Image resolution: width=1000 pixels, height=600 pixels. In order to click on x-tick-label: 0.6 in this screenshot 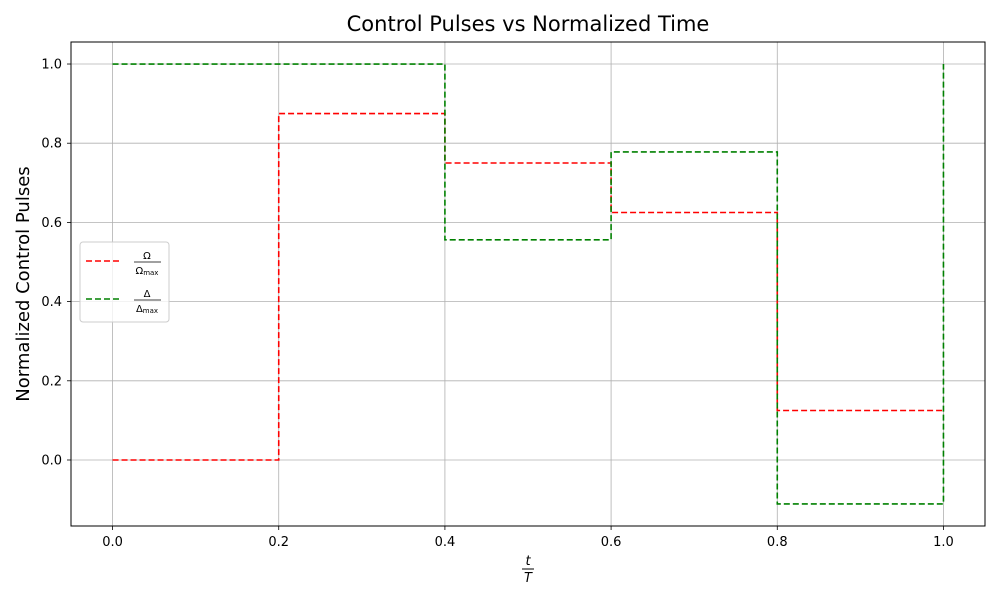, I will do `click(611, 542)`.